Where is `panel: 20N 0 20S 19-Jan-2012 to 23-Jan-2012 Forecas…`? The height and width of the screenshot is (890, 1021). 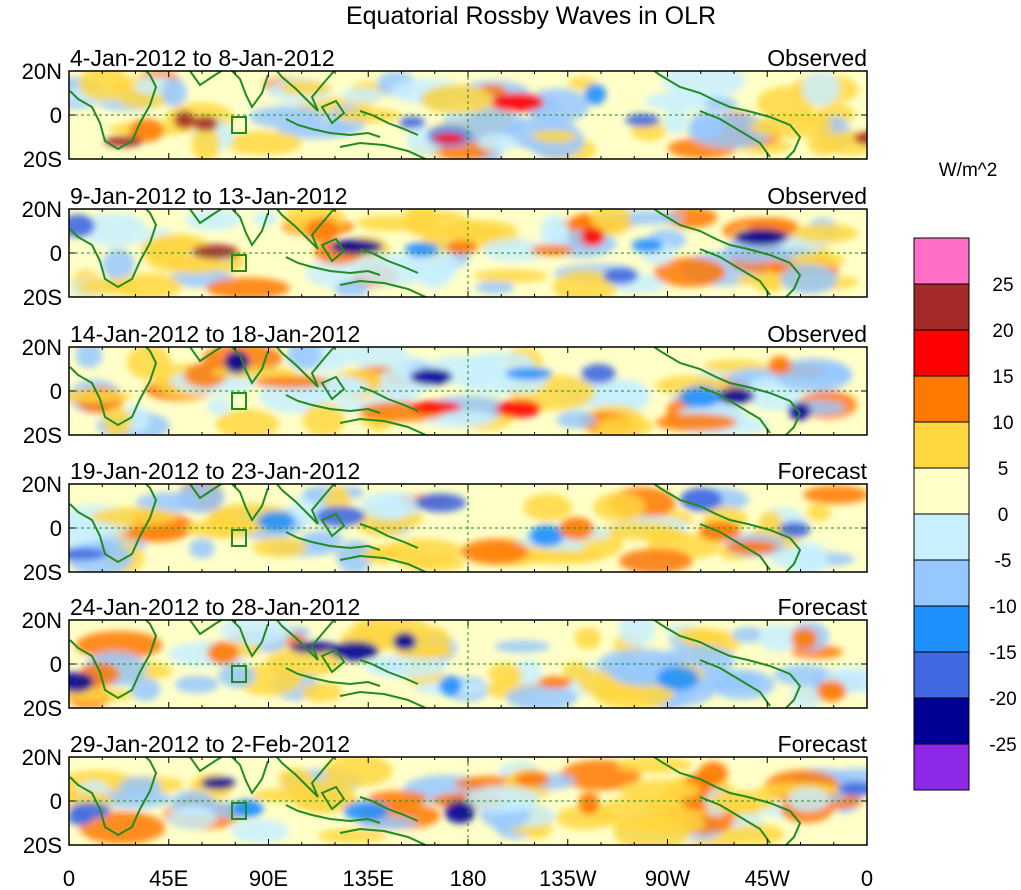
panel: 20N 0 20S 19-Jan-2012 to 23-Jan-2012 Forecas… is located at coordinates (445, 521).